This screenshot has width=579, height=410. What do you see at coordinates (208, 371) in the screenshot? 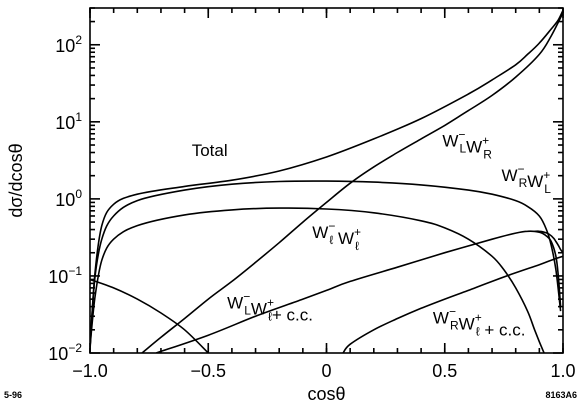
I see `x-tick-label: −0.5` at bounding box center [208, 371].